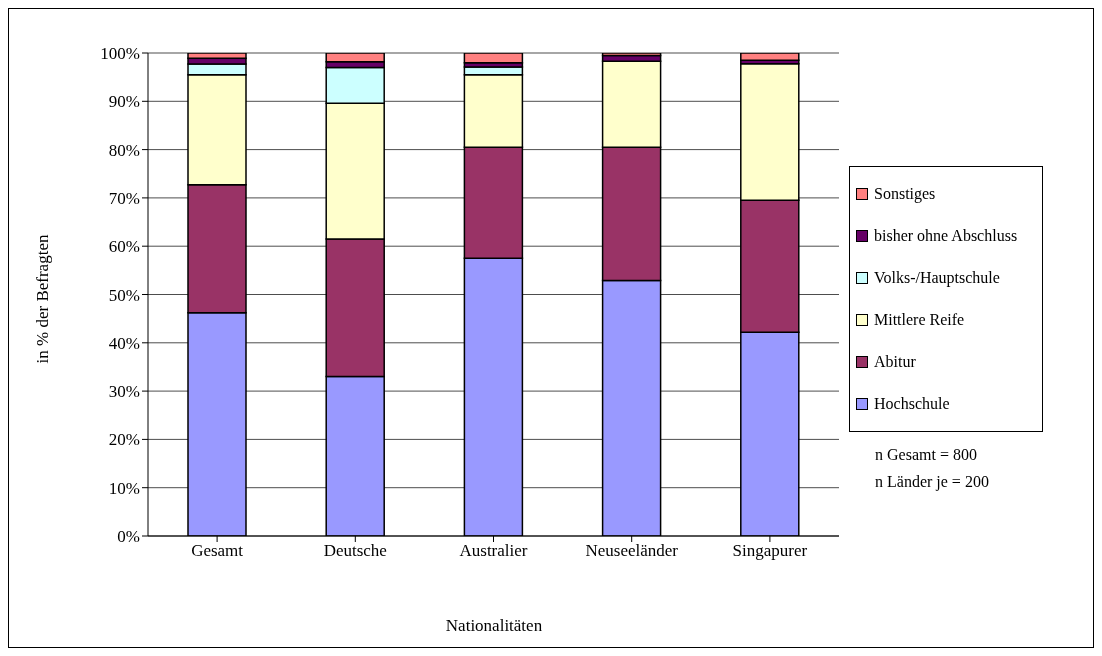  What do you see at coordinates (494, 626) in the screenshot?
I see `x-axis-title: Nationalitäten` at bounding box center [494, 626].